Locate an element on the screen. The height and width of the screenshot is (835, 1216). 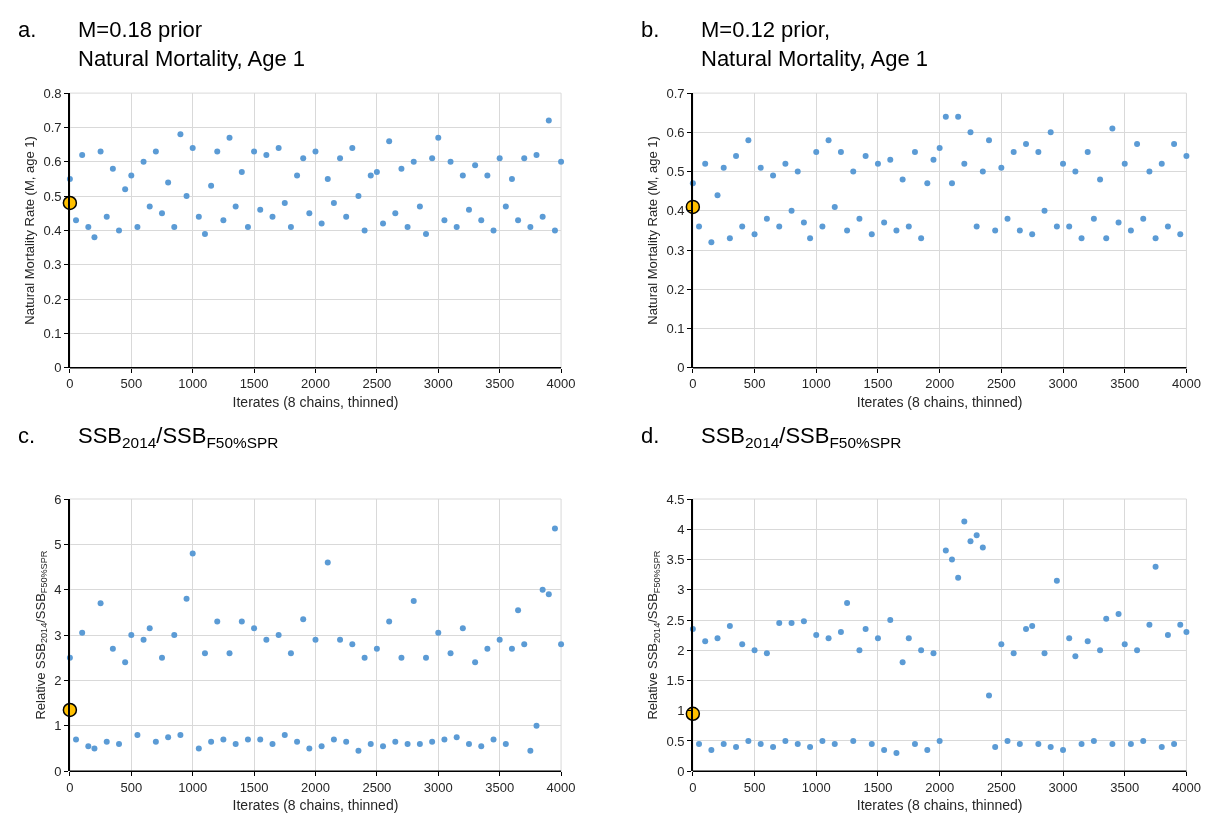
y-tick-label: 0.8 is located at coordinates (52, 93).